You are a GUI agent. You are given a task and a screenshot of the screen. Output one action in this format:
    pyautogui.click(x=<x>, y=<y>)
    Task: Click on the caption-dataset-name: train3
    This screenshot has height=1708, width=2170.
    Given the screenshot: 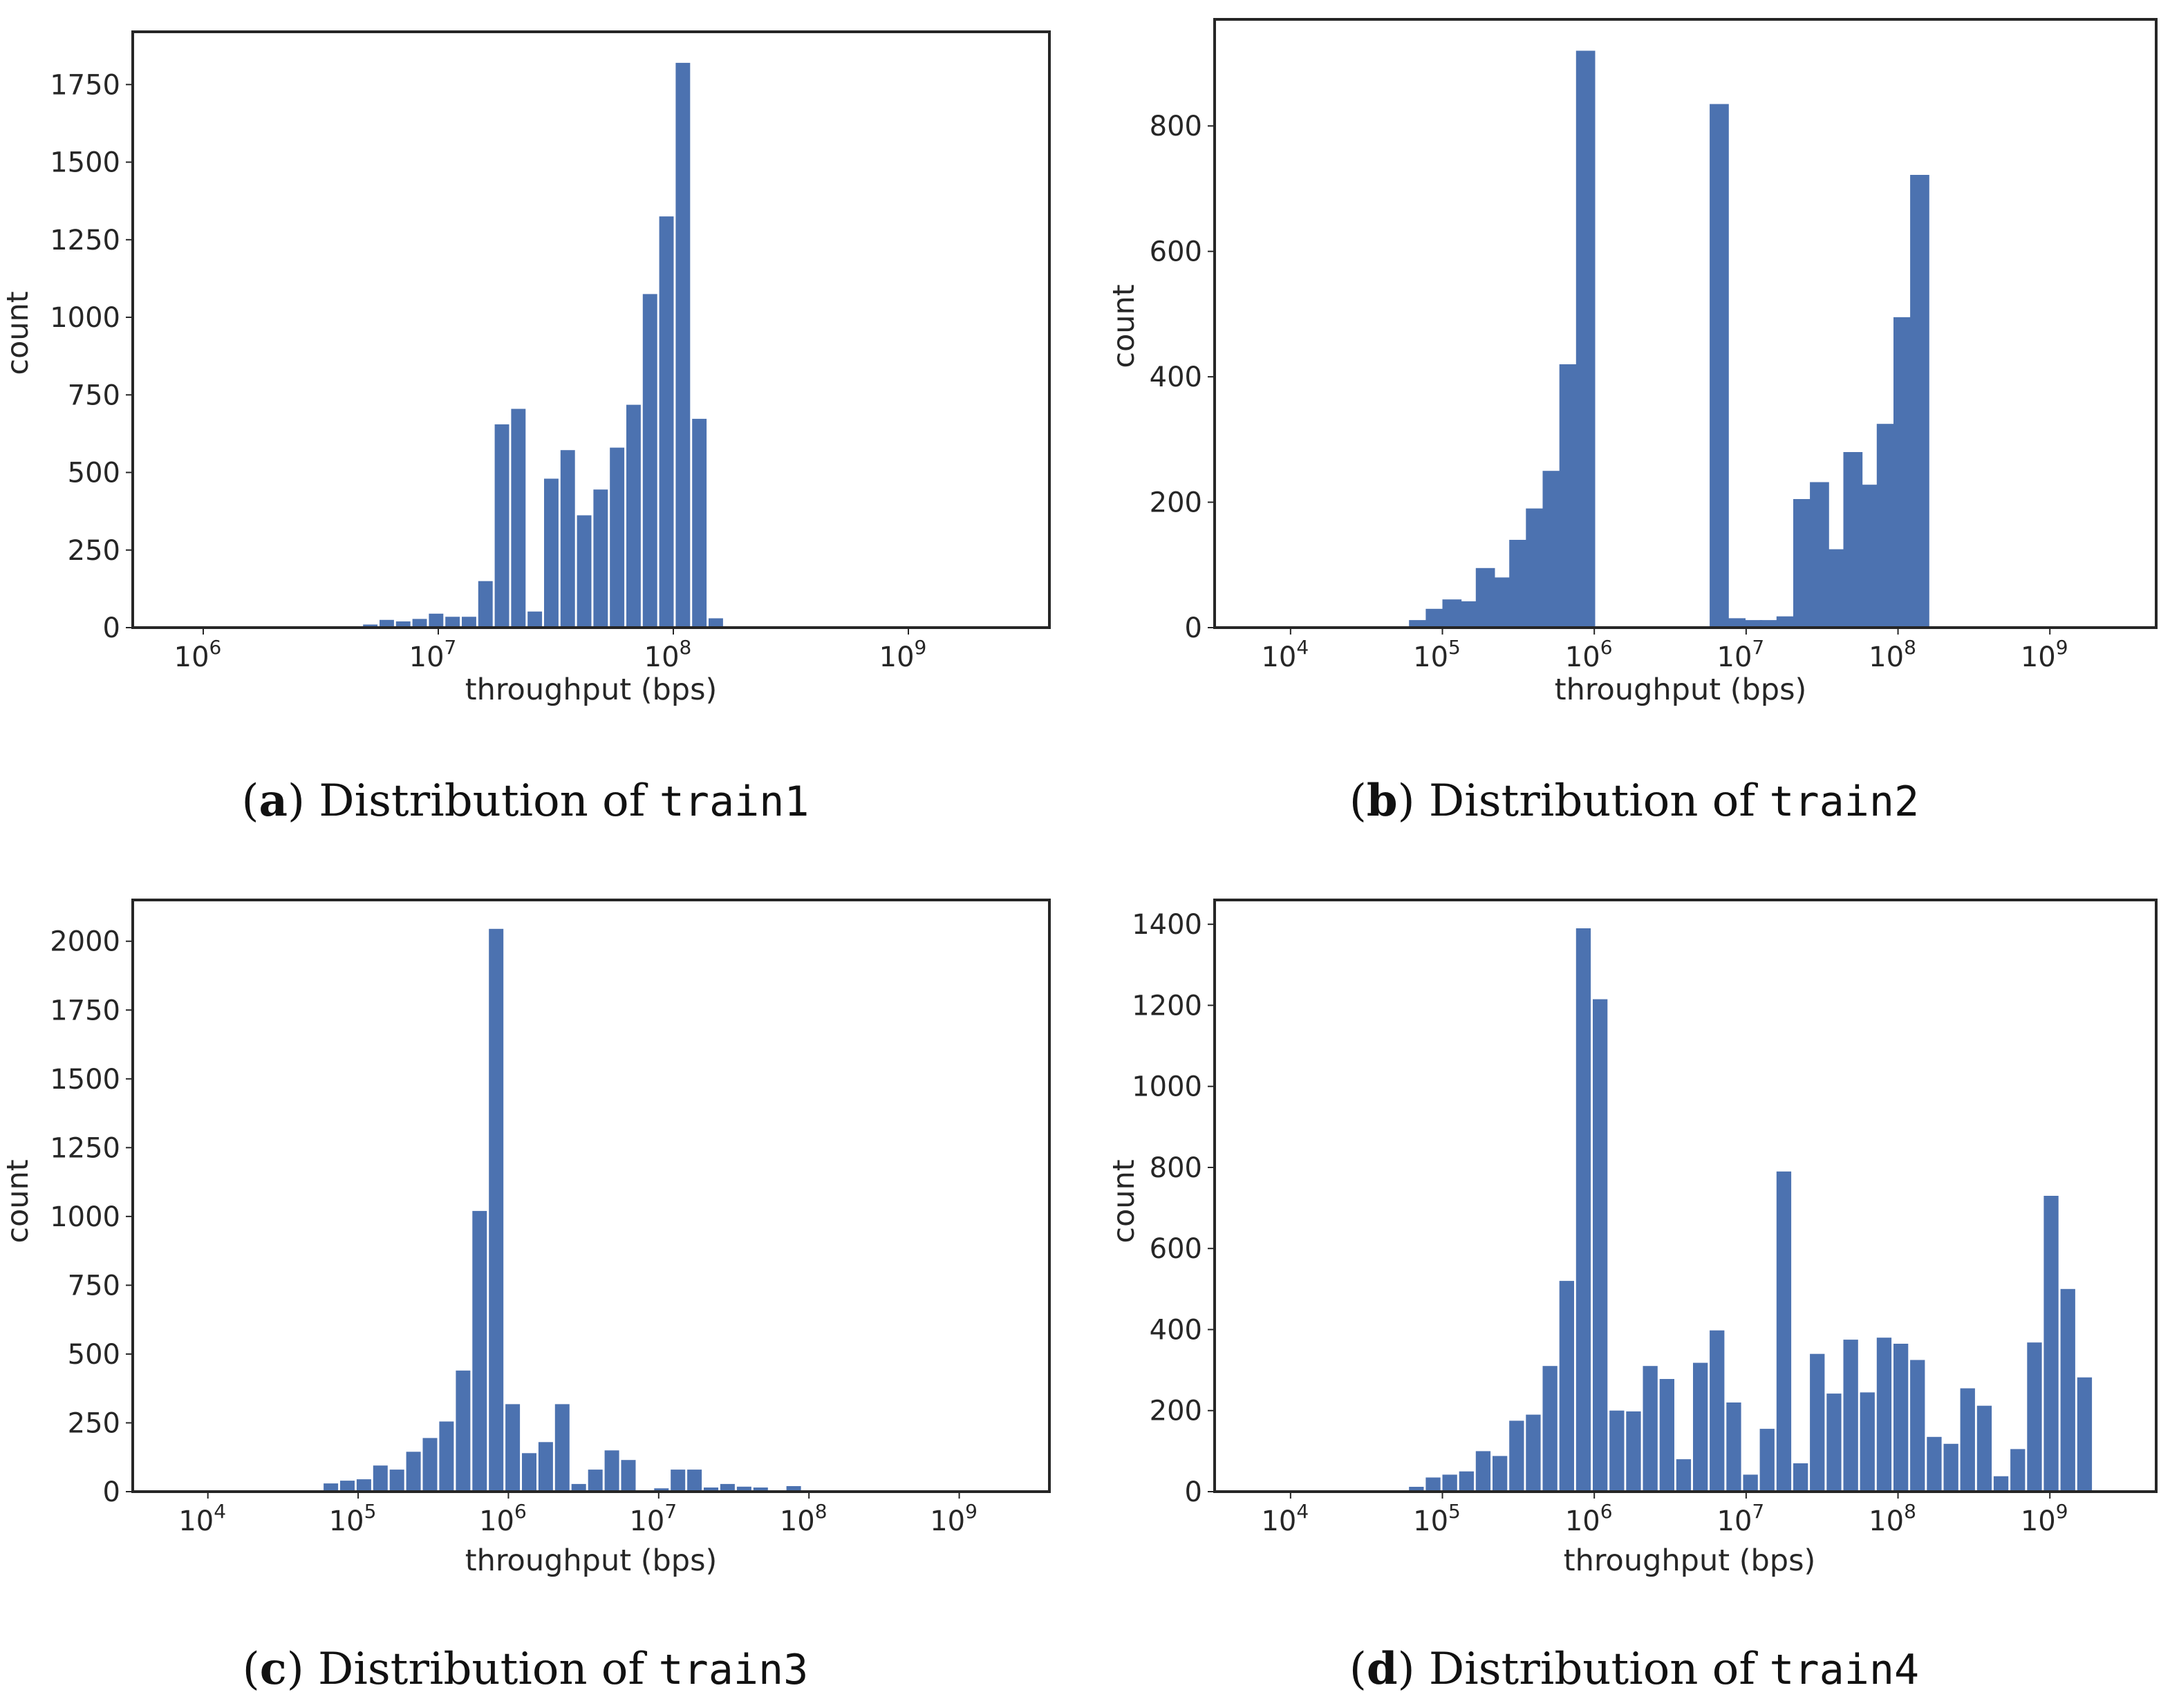 What is the action you would take?
    pyautogui.click(x=733, y=1670)
    